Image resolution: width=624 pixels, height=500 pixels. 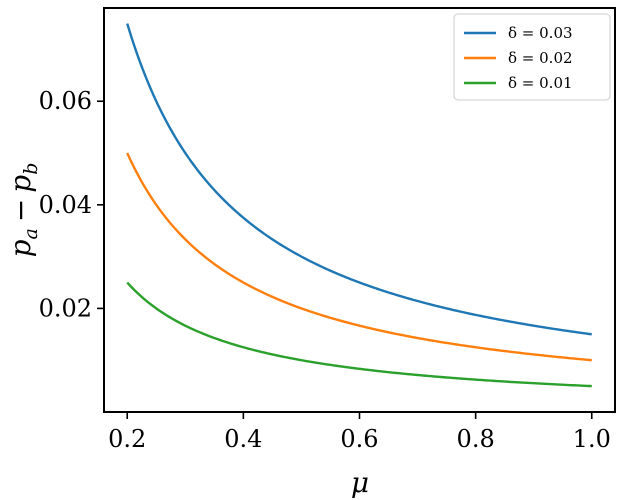 I want to click on x-axis: 0.2 0.4 0.6 0.8 1.0, so click(x=359, y=432).